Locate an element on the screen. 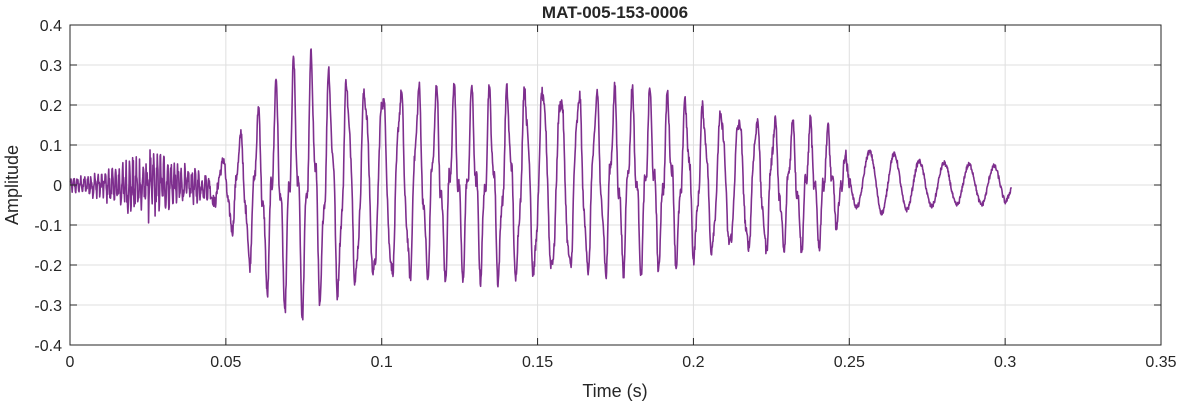 The image size is (1182, 404). y-tick-label: 0.3 is located at coordinates (51, 66).